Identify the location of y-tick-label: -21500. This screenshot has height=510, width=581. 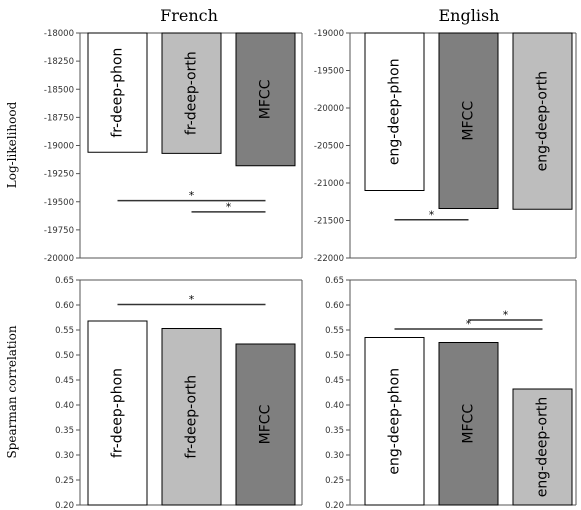
(329, 222).